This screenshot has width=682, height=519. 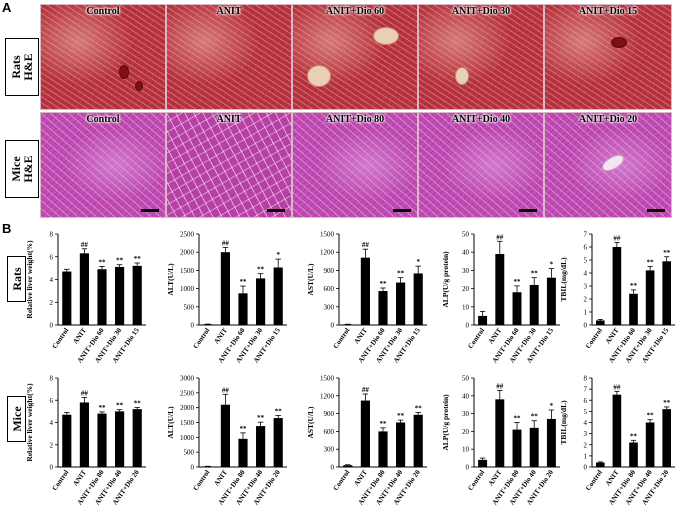 What do you see at coordinates (466, 396) in the screenshot?
I see `y-tick-label: 40` at bounding box center [466, 396].